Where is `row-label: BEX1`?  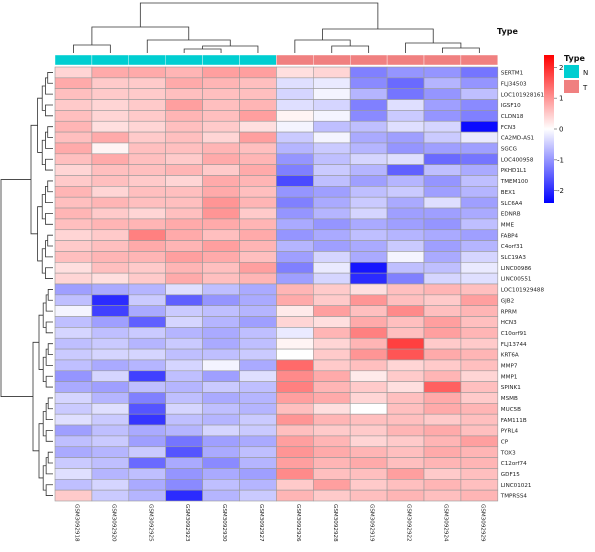 row-label: BEX1 is located at coordinates (508, 193).